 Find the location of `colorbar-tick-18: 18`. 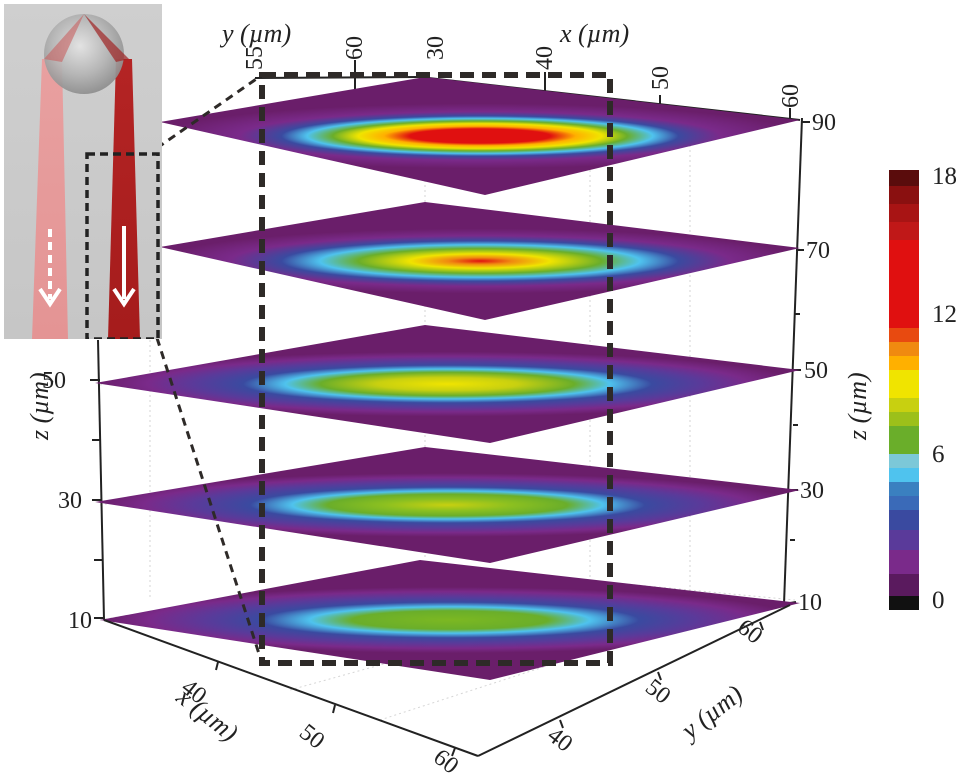

colorbar-tick-18: 18 is located at coordinates (944, 176).